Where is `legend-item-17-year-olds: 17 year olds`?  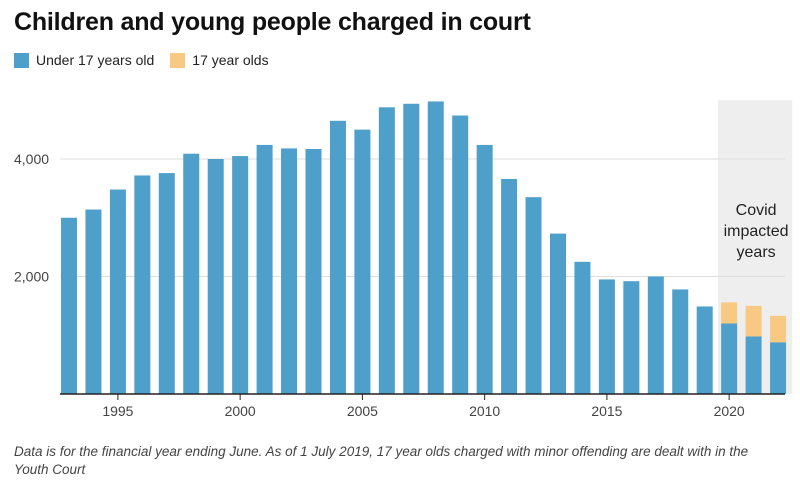 legend-item-17-year-olds: 17 year olds is located at coordinates (219, 60).